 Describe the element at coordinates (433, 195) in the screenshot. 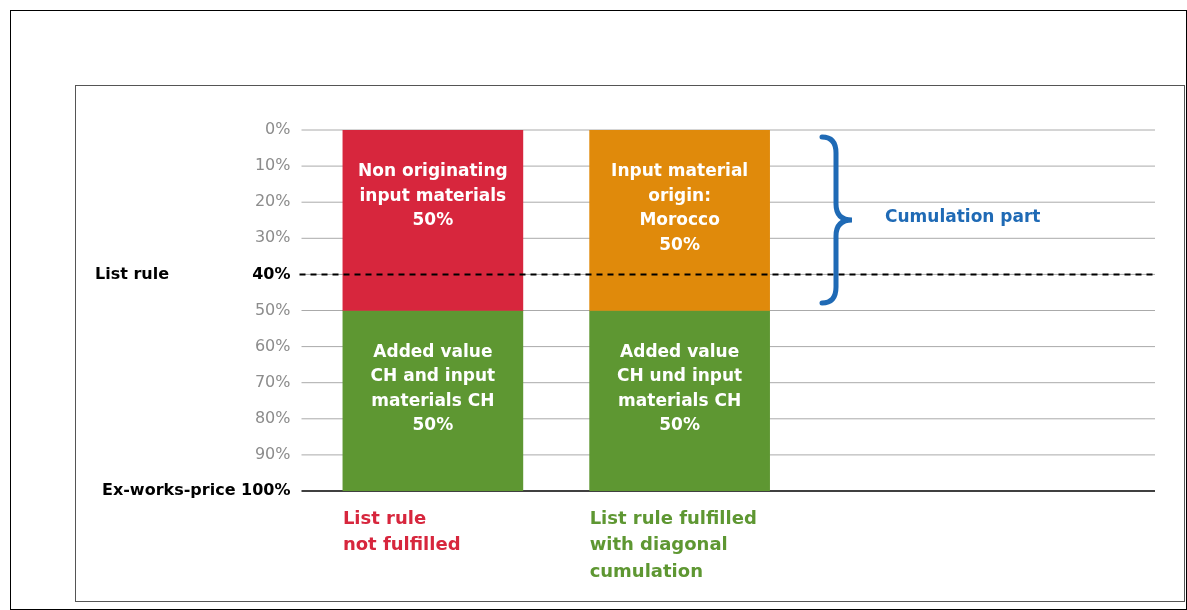

I see `data-label: Non originating input materials 50%` at that location.